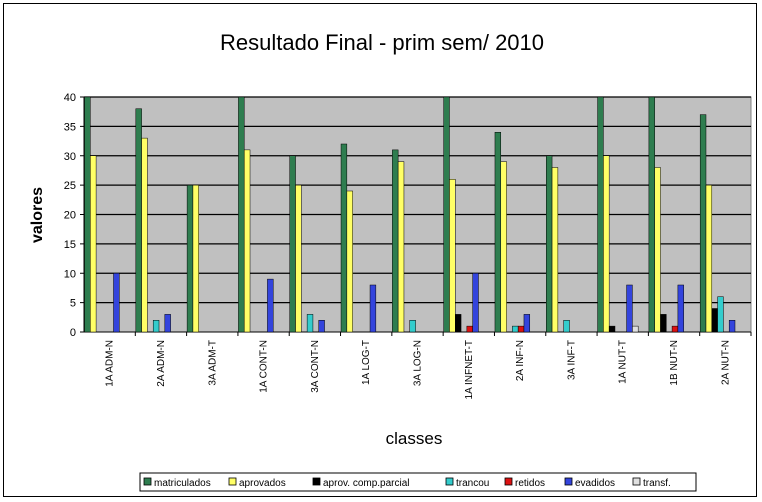 The width and height of the screenshot is (762, 502). I want to click on x-tick-label: 1B NUT-N, so click(674, 363).